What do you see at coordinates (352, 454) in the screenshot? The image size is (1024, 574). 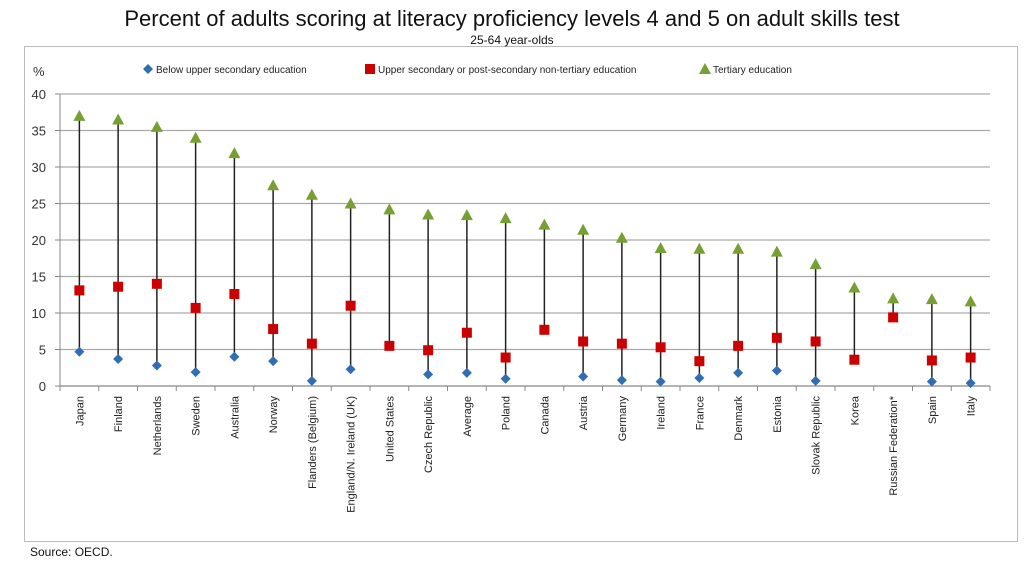 I see `x-tick-label: England/N. Ireland (UK)` at bounding box center [352, 454].